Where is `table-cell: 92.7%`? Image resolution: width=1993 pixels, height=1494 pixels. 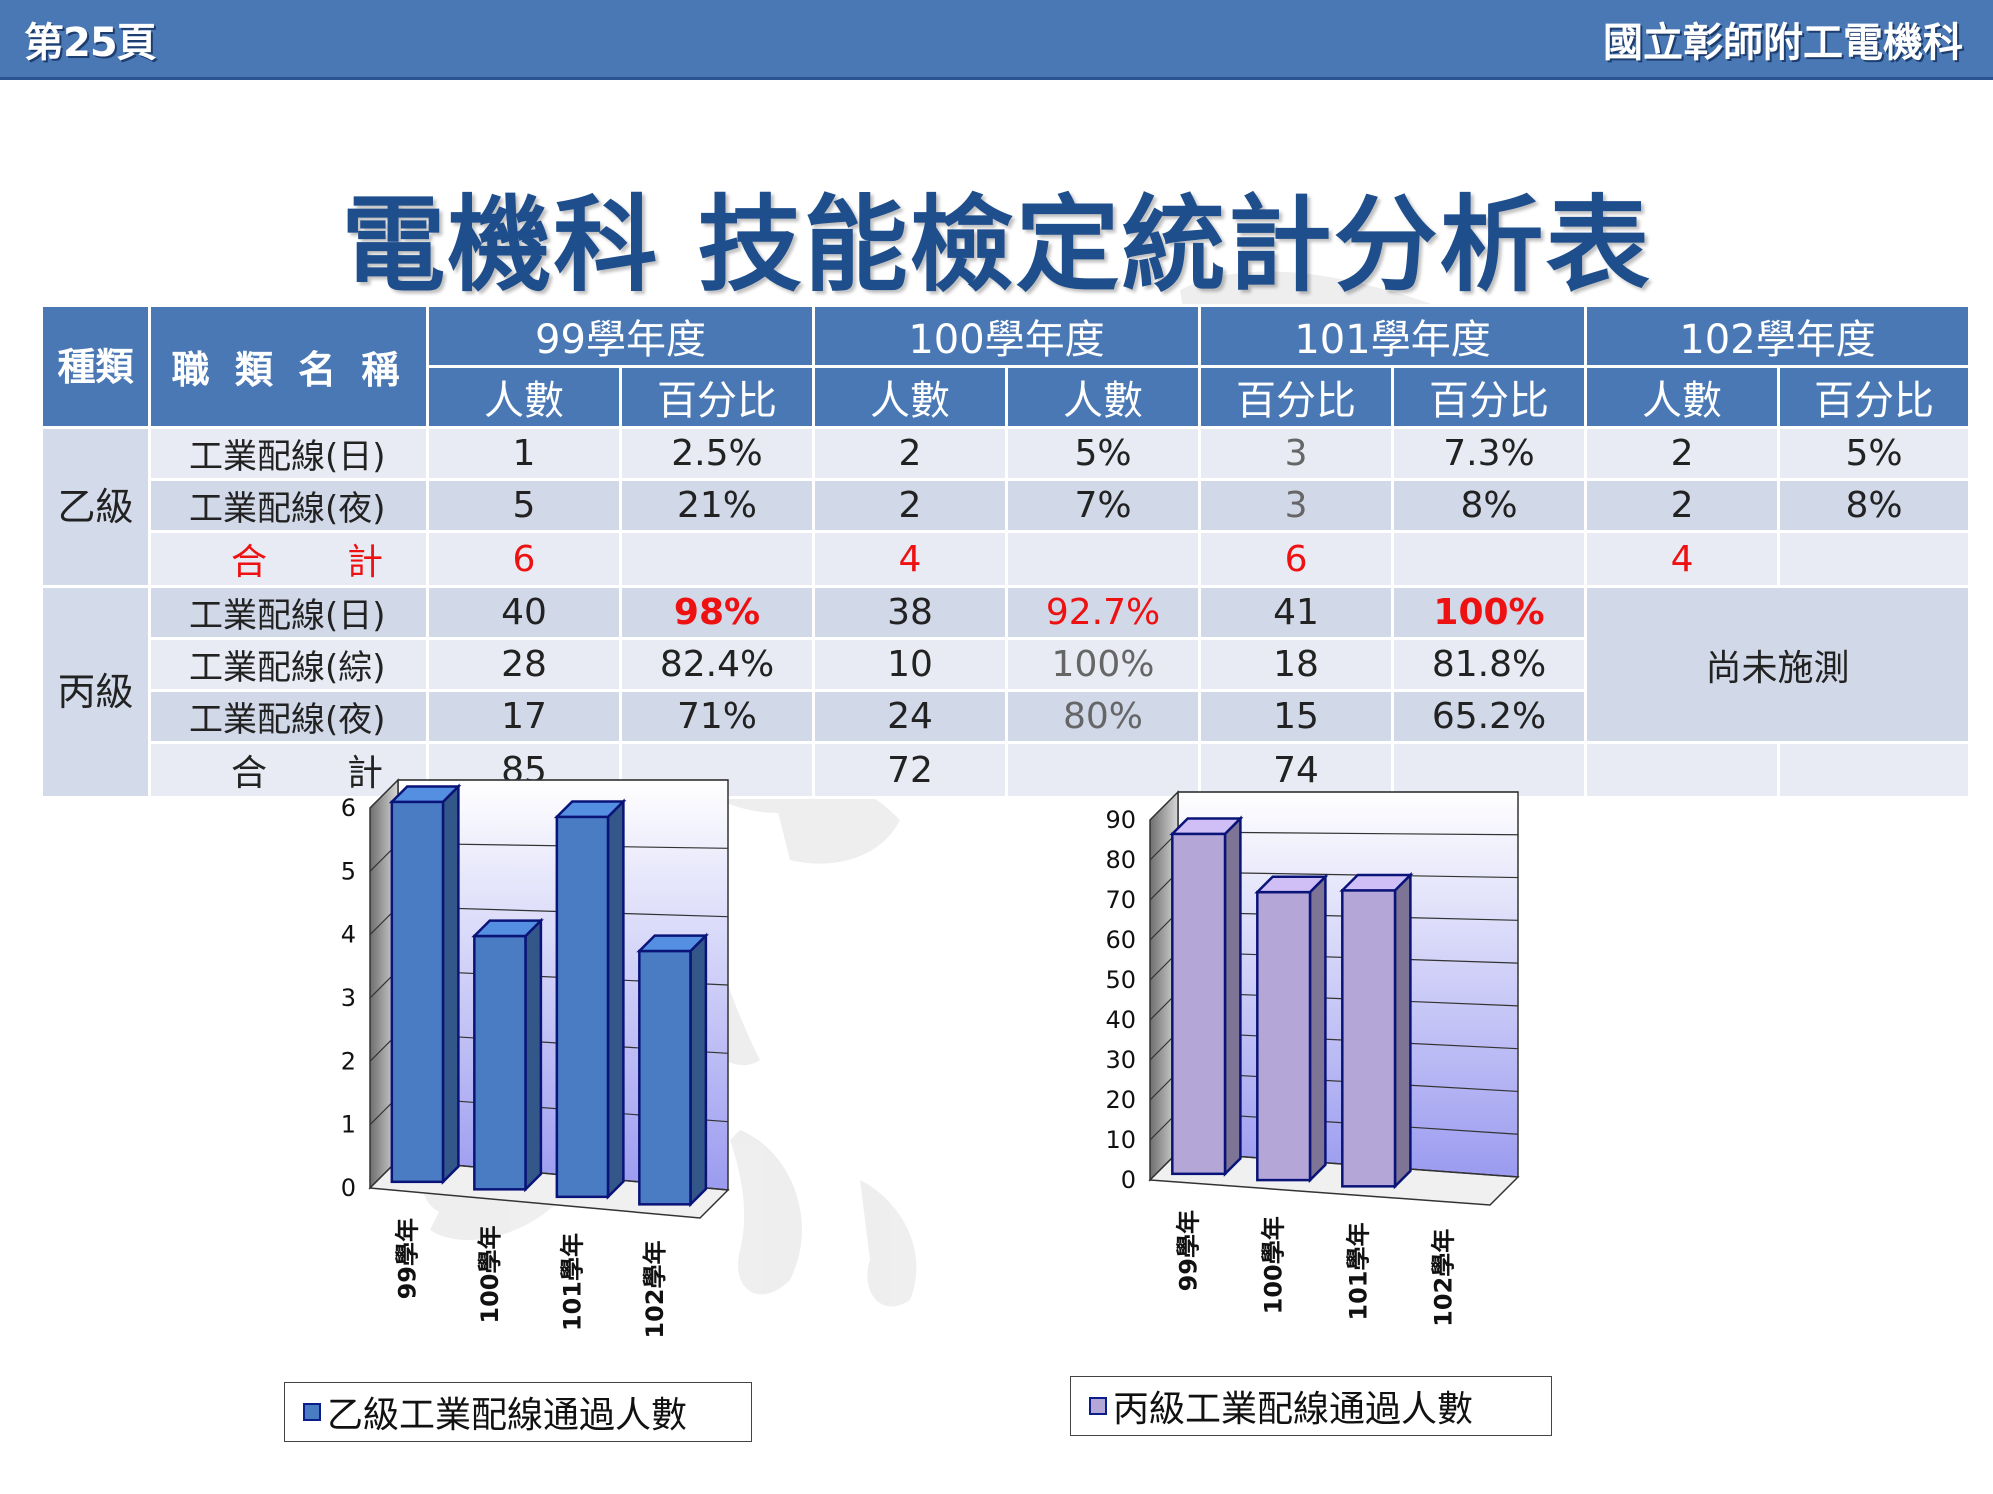 table-cell: 92.7% is located at coordinates (1103, 612).